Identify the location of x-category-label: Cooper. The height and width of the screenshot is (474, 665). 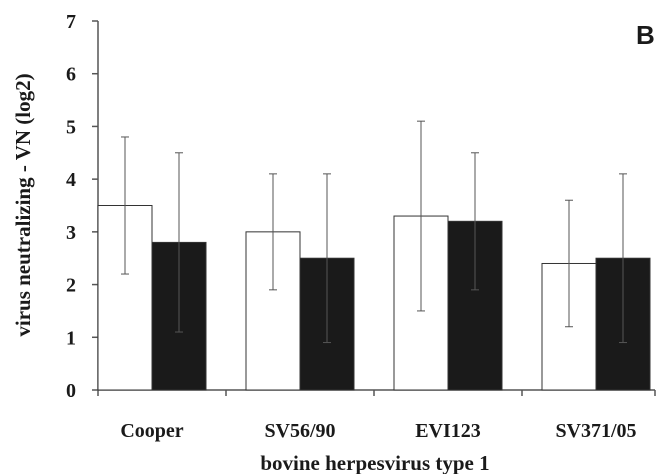
(151, 431).